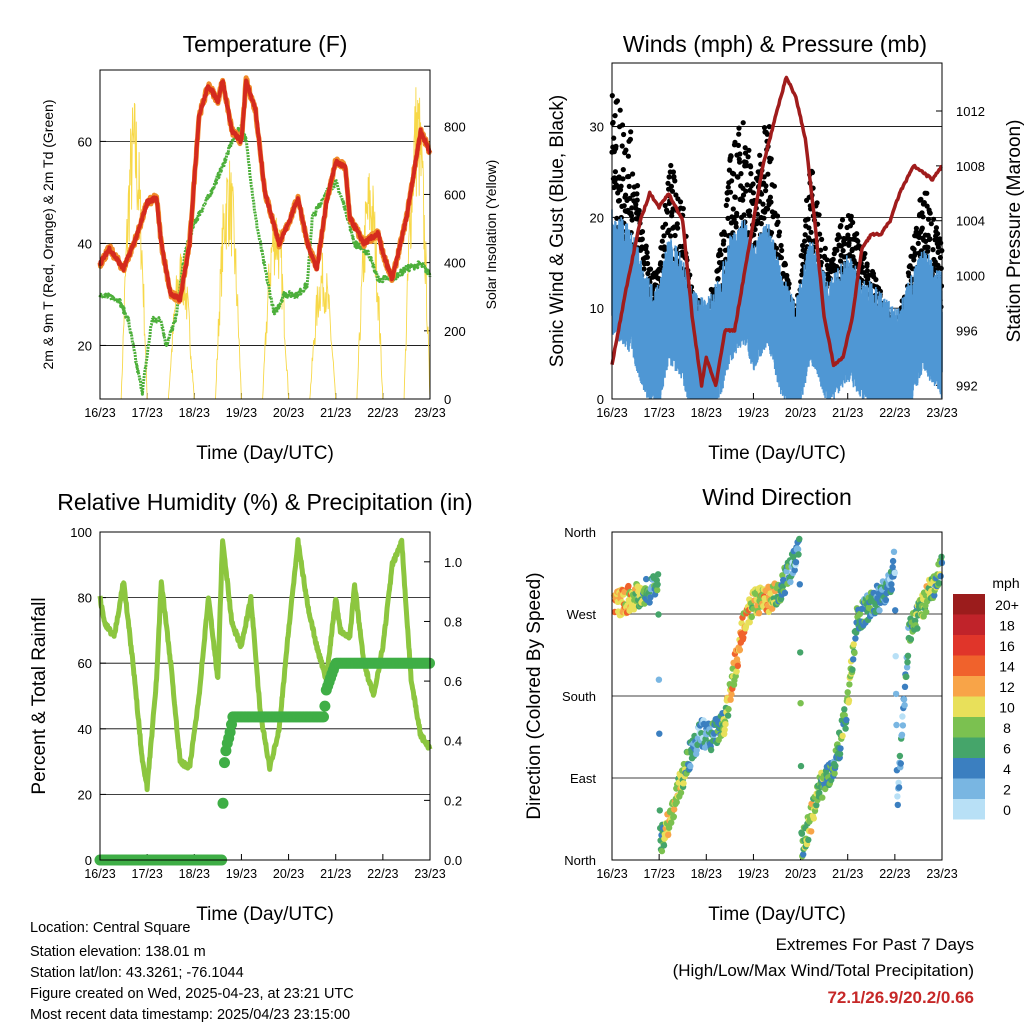 The image size is (1024, 1024). I want to click on y2-tick-label: 800, so click(455, 126).